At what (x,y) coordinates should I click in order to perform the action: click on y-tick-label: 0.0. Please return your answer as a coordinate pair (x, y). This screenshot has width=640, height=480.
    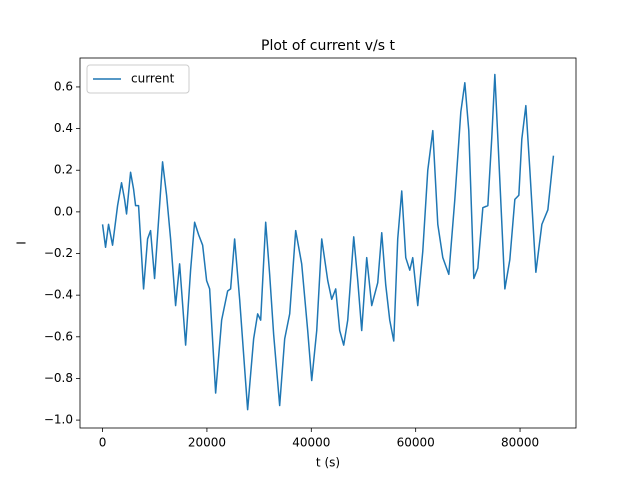
    Looking at the image, I should click on (63, 211).